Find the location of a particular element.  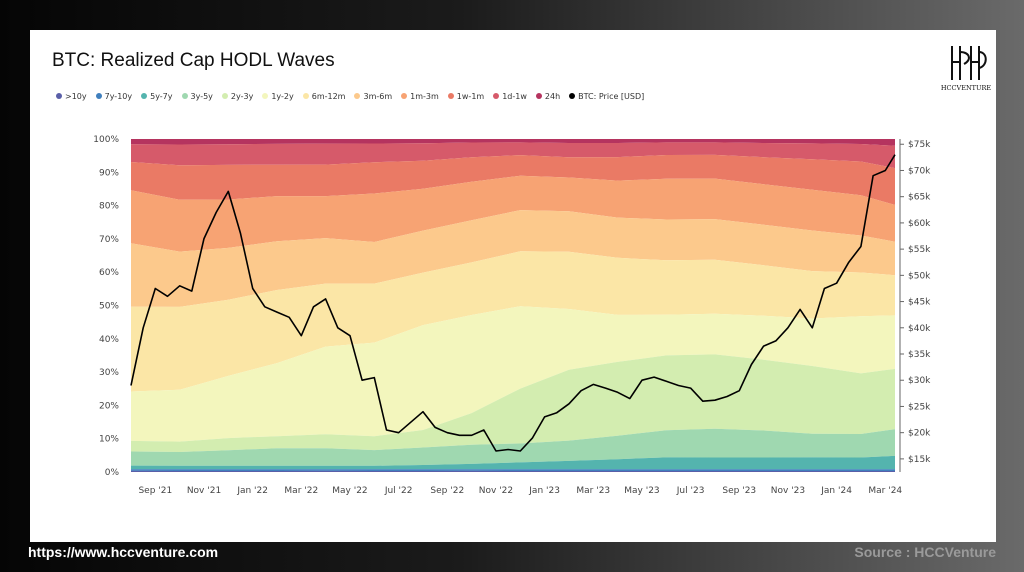

y-left-tick-label: 90% is located at coordinates (109, 173).